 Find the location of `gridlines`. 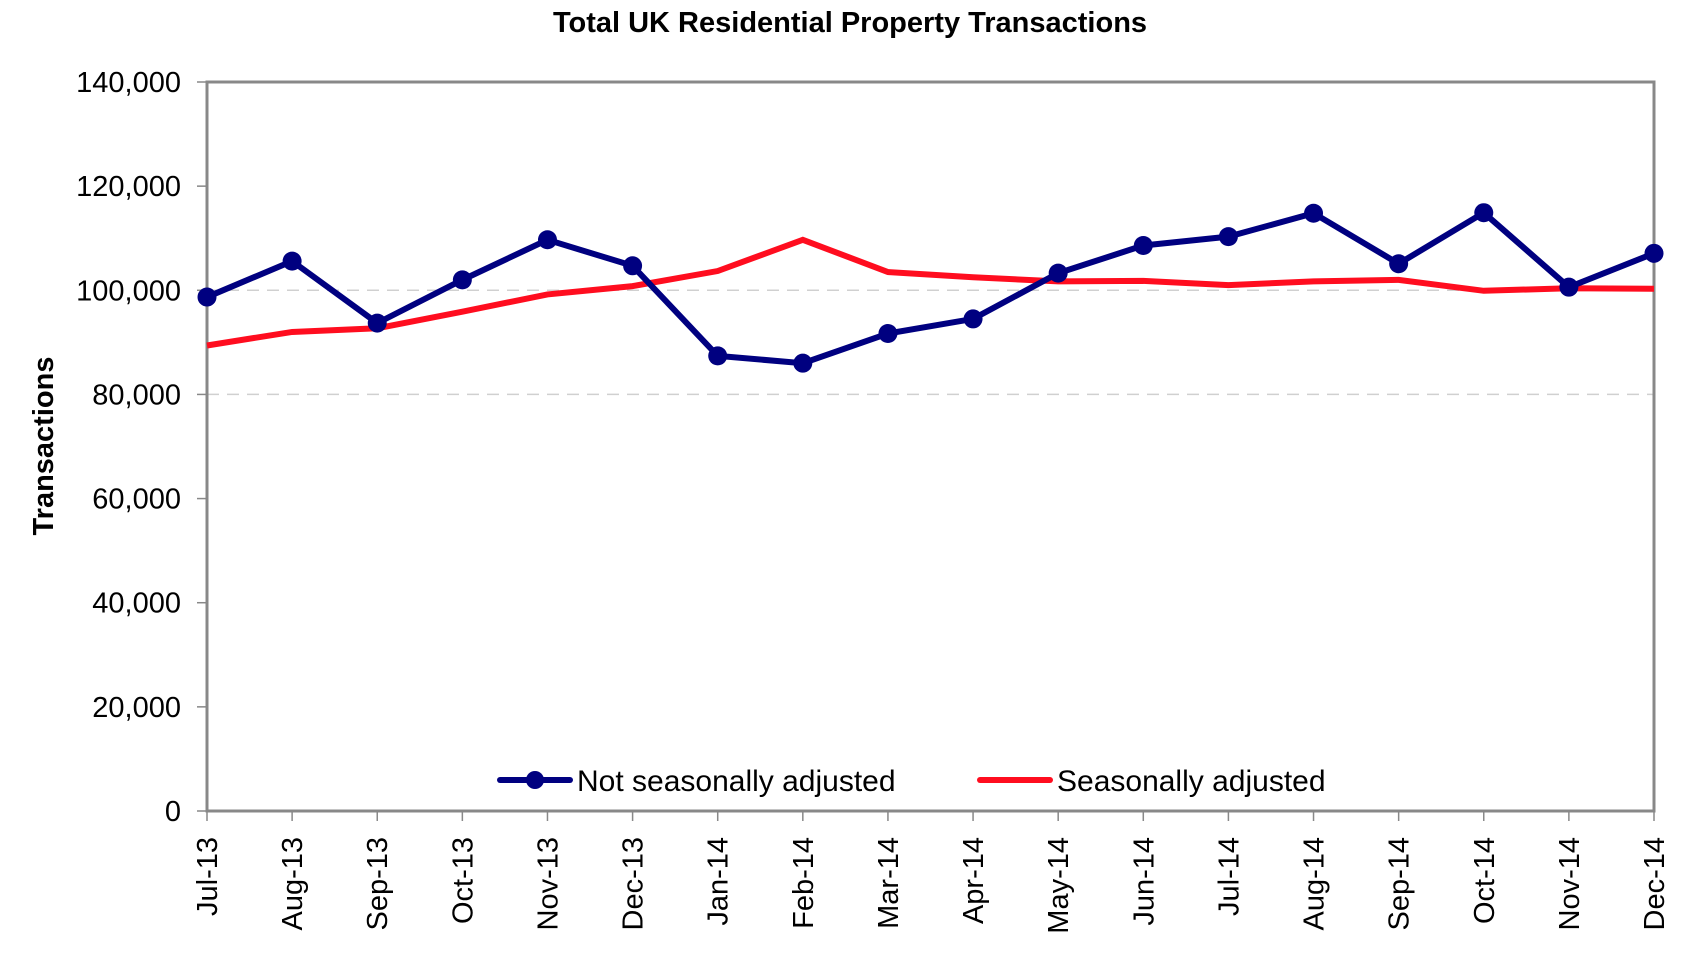

gridlines is located at coordinates (930, 342).